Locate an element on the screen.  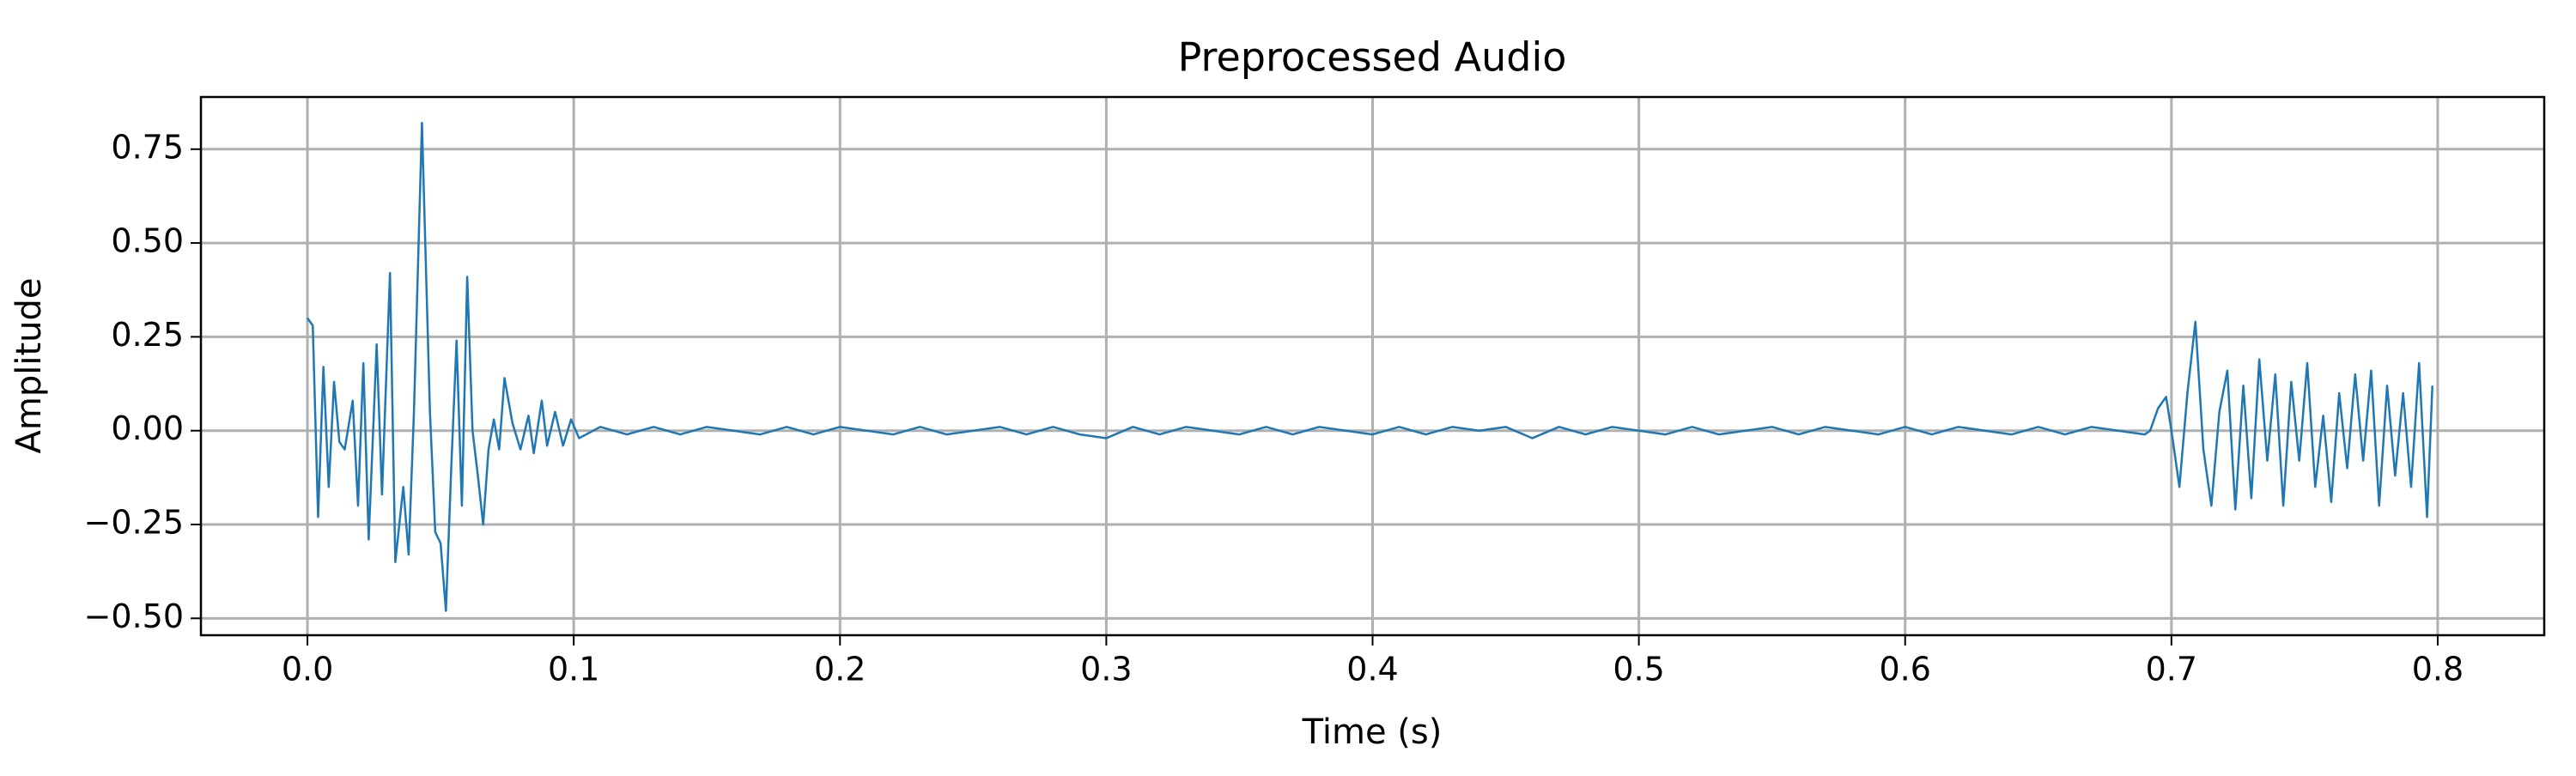
x-tick-label: 0.5 is located at coordinates (1638, 669).